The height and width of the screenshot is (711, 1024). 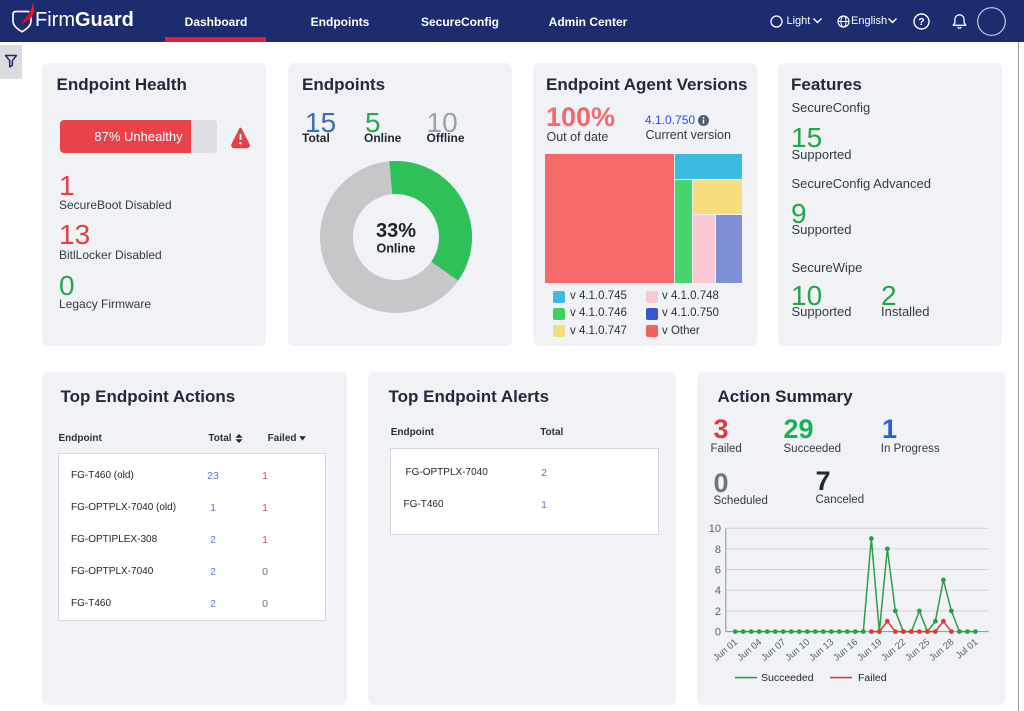 What do you see at coordinates (749, 650) in the screenshot?
I see `svg-text: Jun 04` at bounding box center [749, 650].